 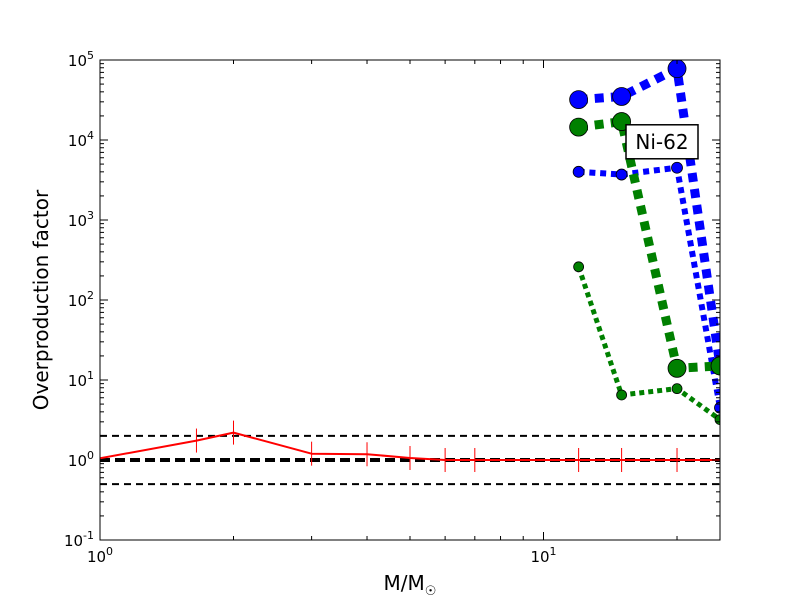 What do you see at coordinates (648, 344) in the screenshot?
I see `series-4-line` at bounding box center [648, 344].